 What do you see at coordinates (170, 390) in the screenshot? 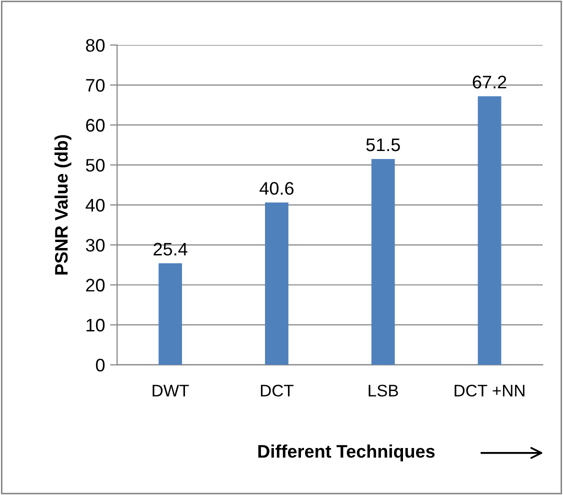
I see `x-tick-label: DWT` at bounding box center [170, 390].